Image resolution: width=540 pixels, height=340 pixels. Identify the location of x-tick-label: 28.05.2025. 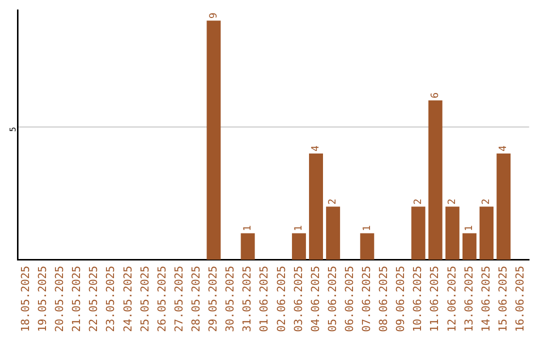
(196, 299).